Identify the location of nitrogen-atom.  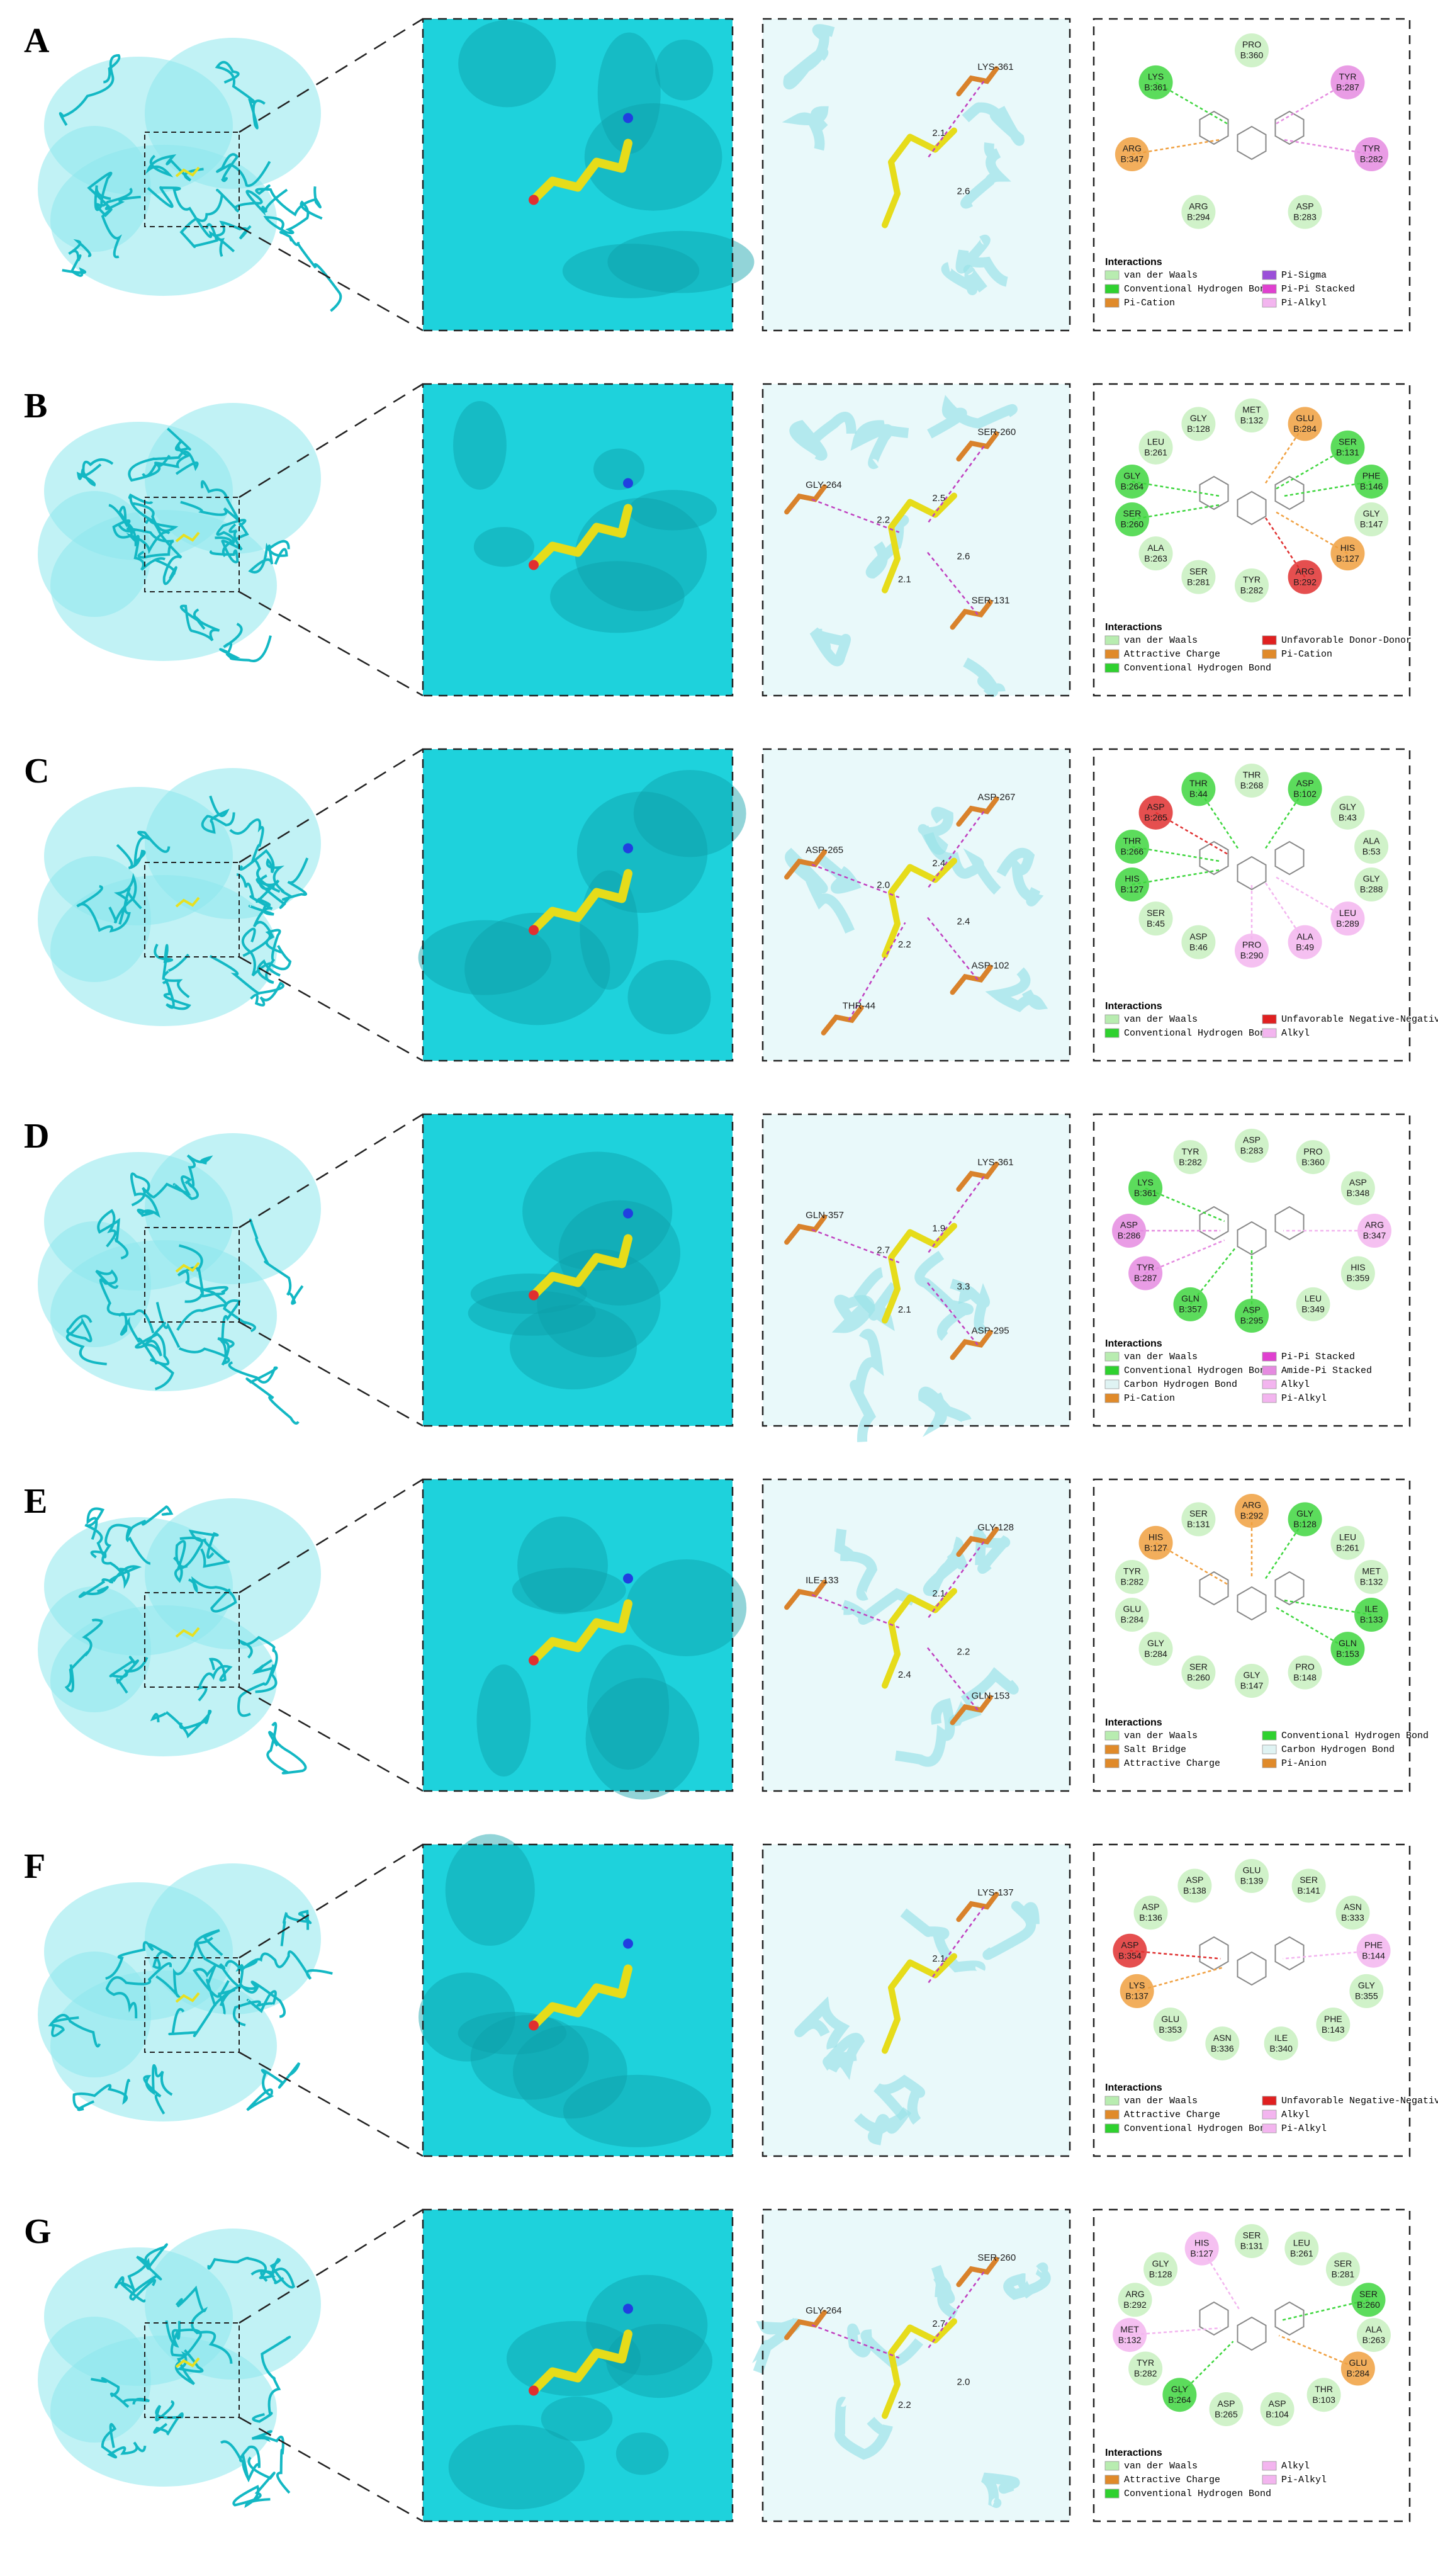
(628, 2308).